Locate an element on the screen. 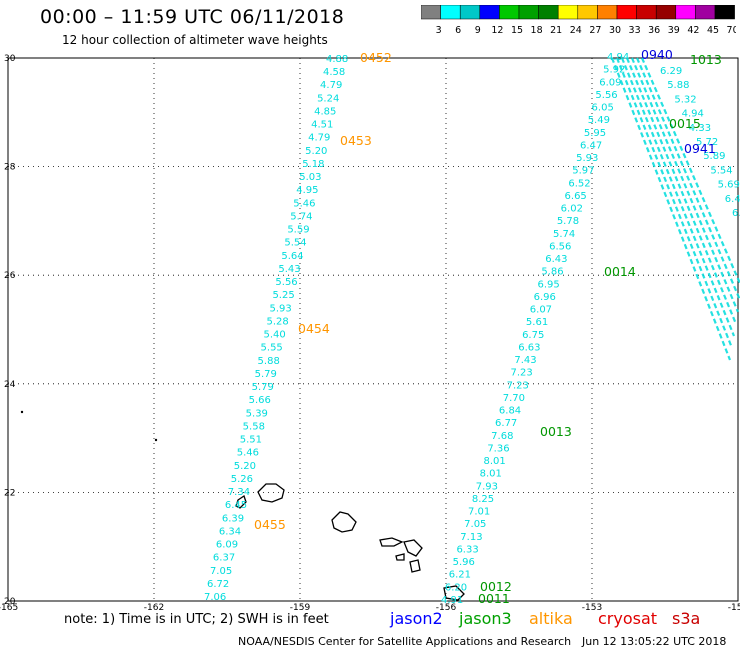 Image resolution: width=740 pixels, height=650 pixels. swh-value-jason3: 6.95 is located at coordinates (549, 284).